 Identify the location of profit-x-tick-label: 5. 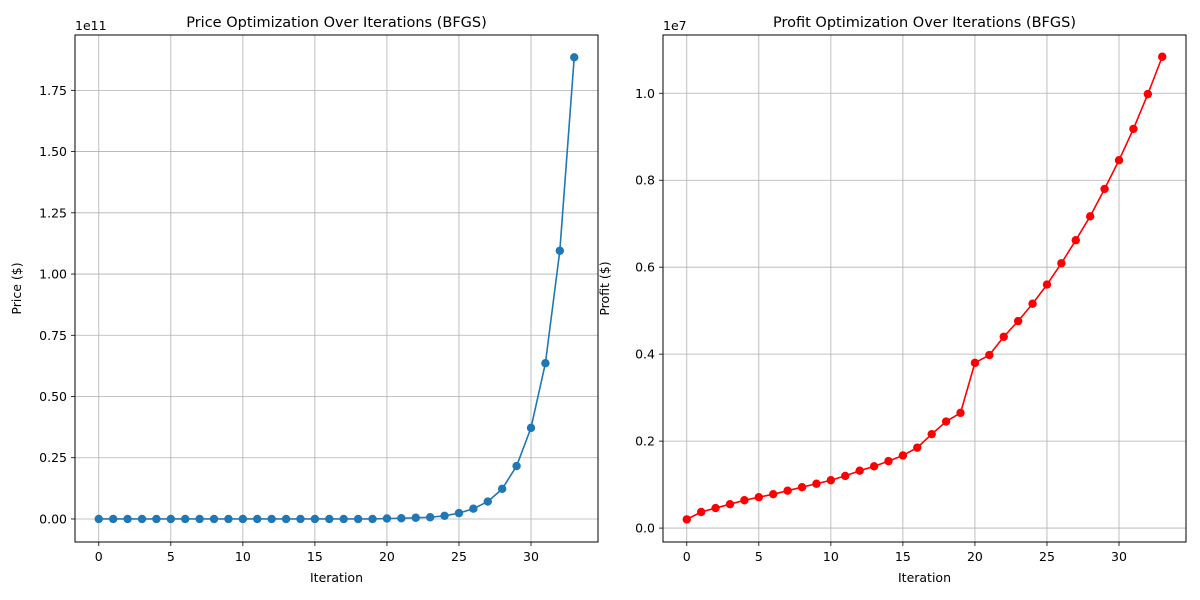
(759, 556).